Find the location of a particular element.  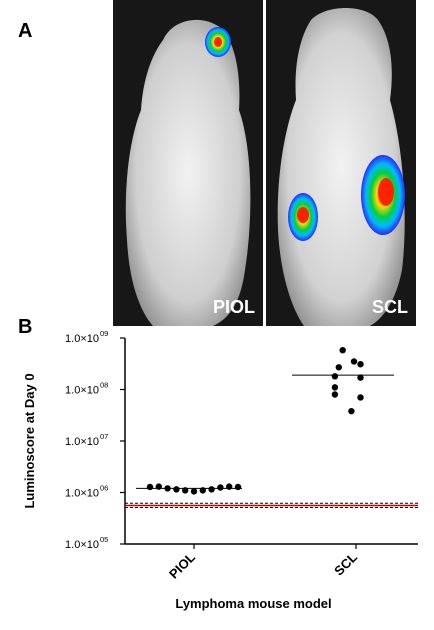

y-tick-exponent: 09 is located at coordinates (104, 333).